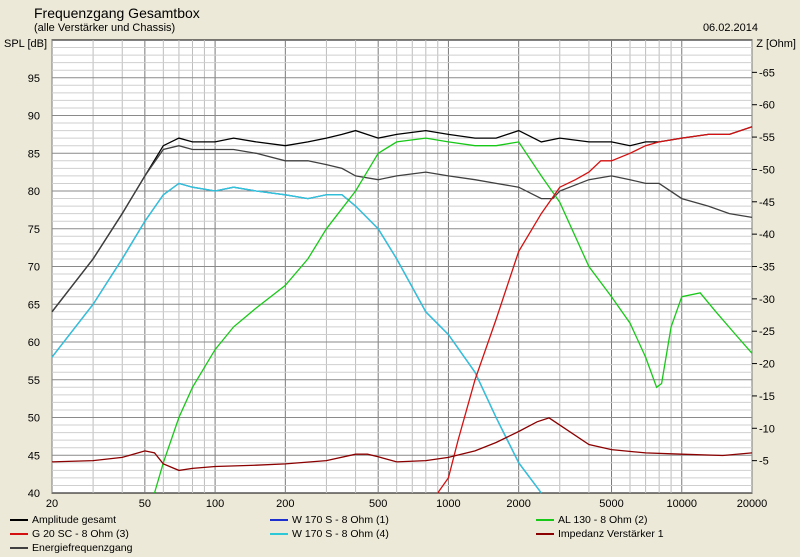  I want to click on legend-item: W 170 S - 8 Ohm (4), so click(329, 534).